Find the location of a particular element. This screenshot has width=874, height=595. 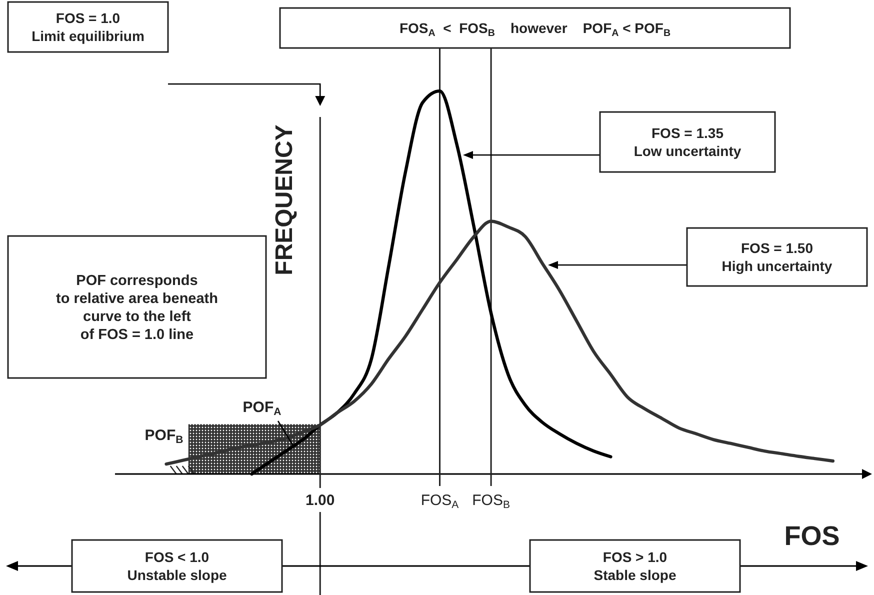

annotation: POF$_{A}$ is located at coordinates (262, 408).